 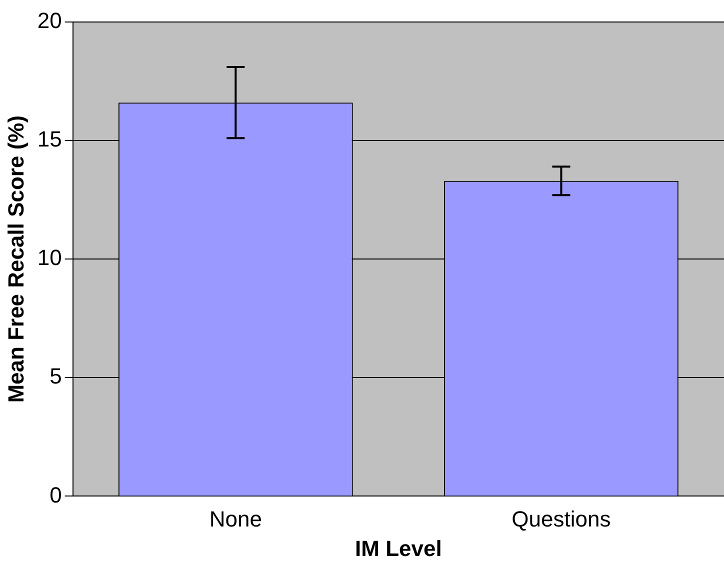 I want to click on y-tick-label: 0, so click(x=56, y=495).